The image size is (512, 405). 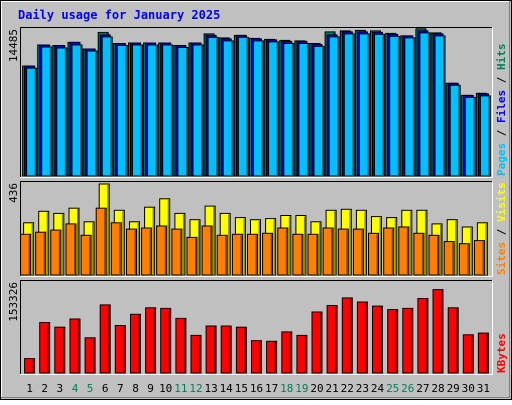 What do you see at coordinates (75, 388) in the screenshot?
I see `x-tick-label-day-4: 4` at bounding box center [75, 388].